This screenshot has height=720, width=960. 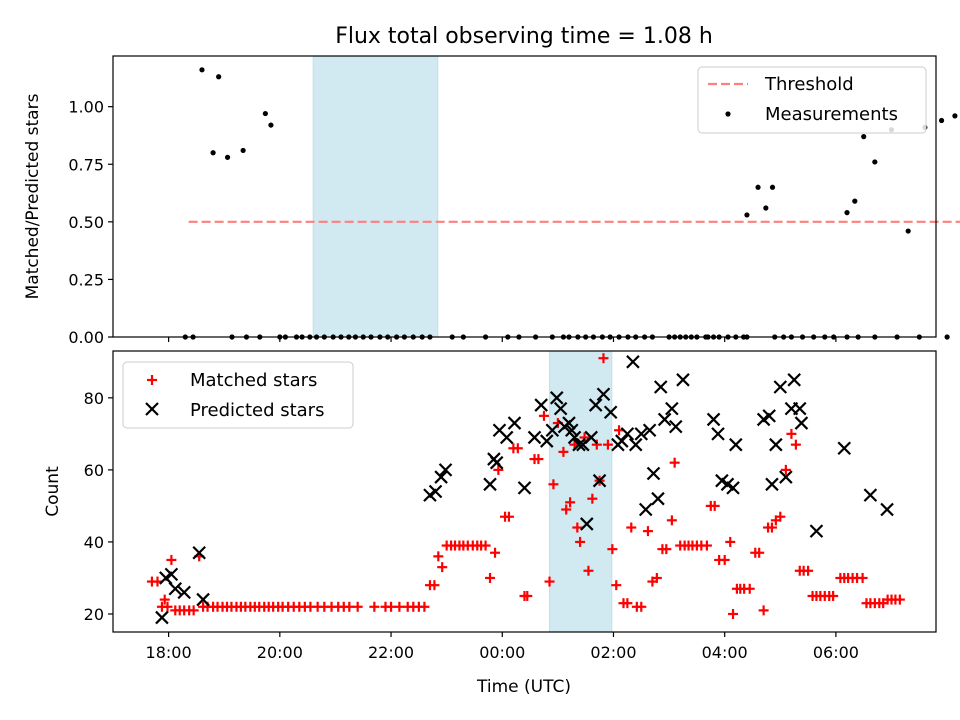 What do you see at coordinates (725, 652) in the screenshot?
I see `x-tick-label: 04:00` at bounding box center [725, 652].